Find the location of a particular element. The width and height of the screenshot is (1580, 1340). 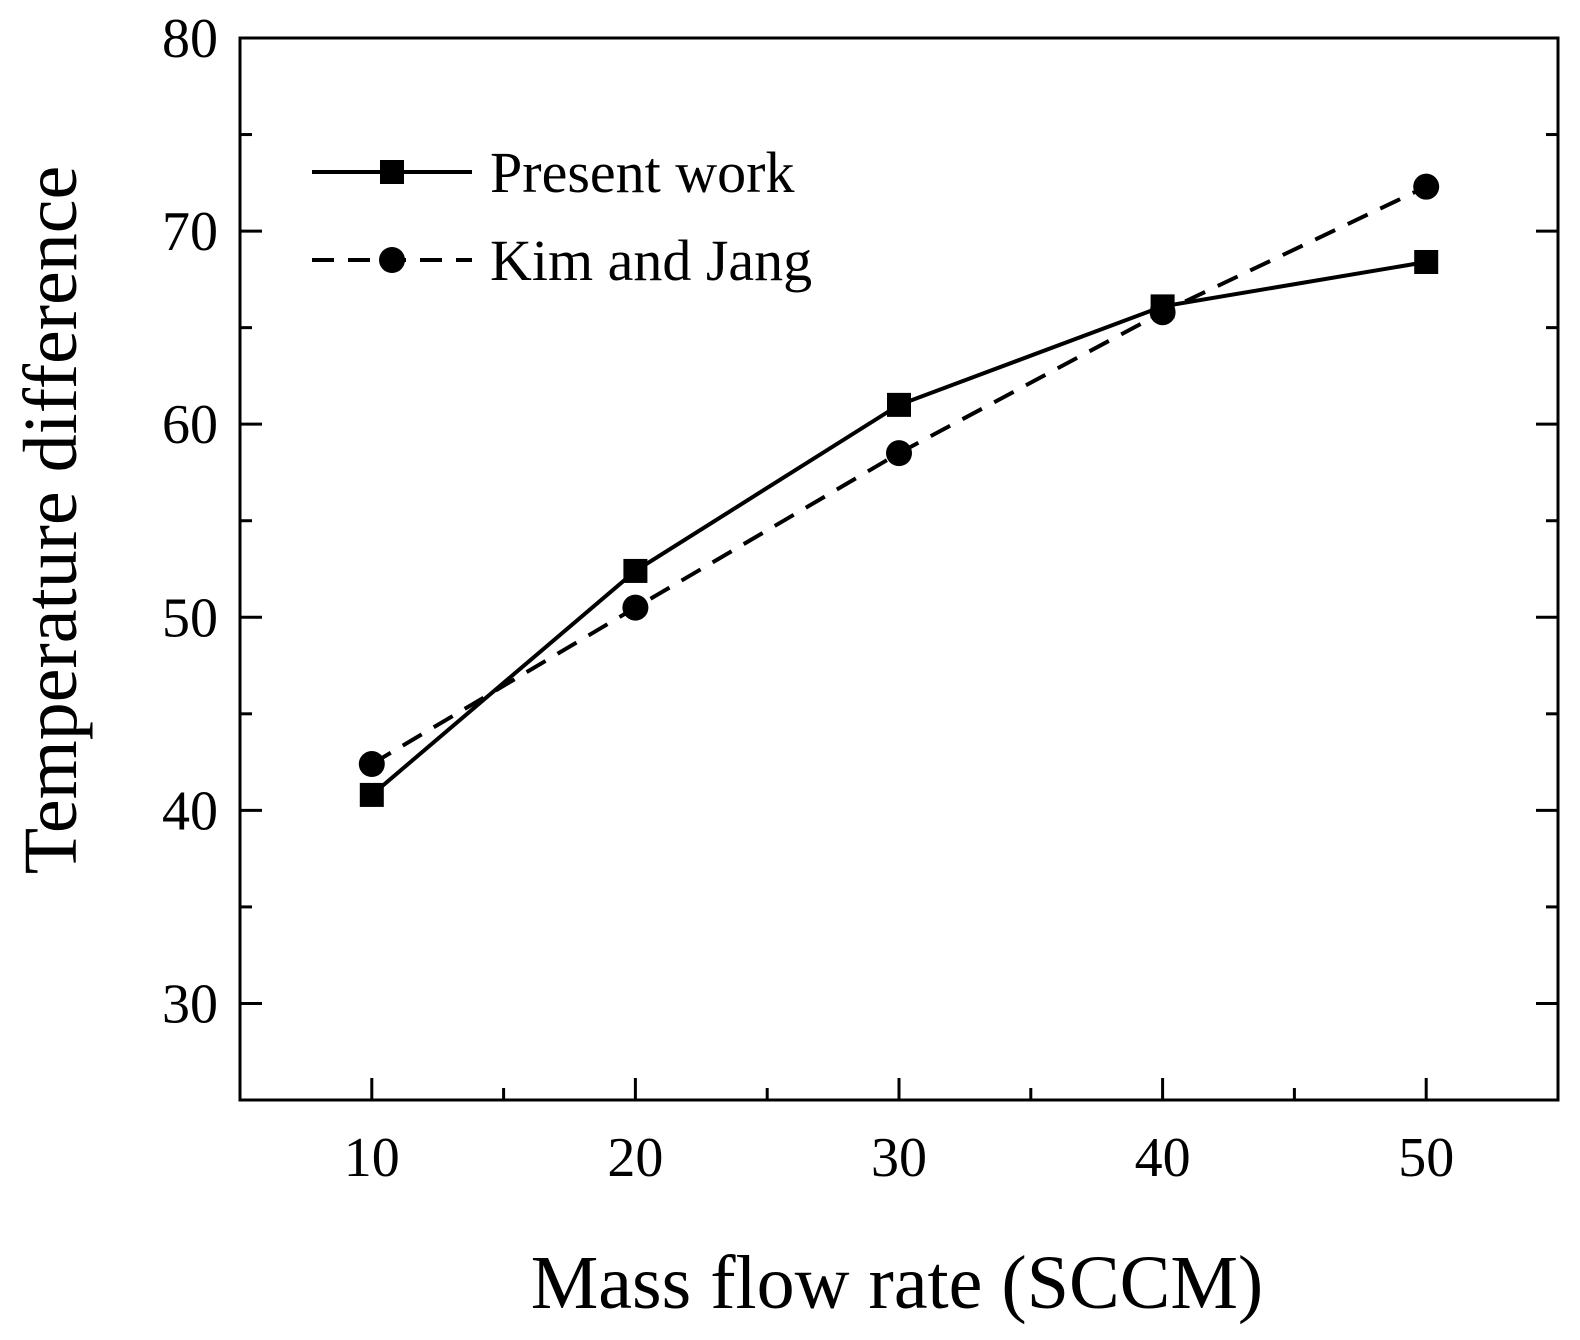

y-tick-label: 50 is located at coordinates (190, 618).